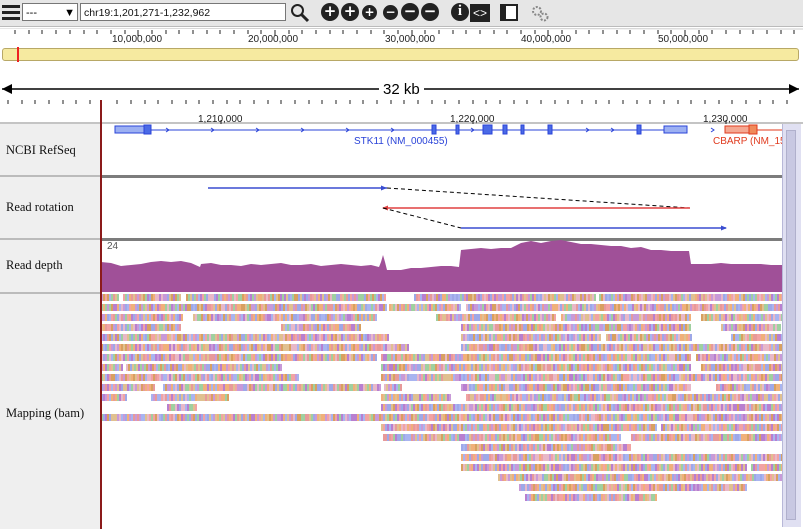 The height and width of the screenshot is (529, 803). Describe the element at coordinates (41, 150) in the screenshot. I see `track-name-refseq: NCBI RefSeq` at that location.